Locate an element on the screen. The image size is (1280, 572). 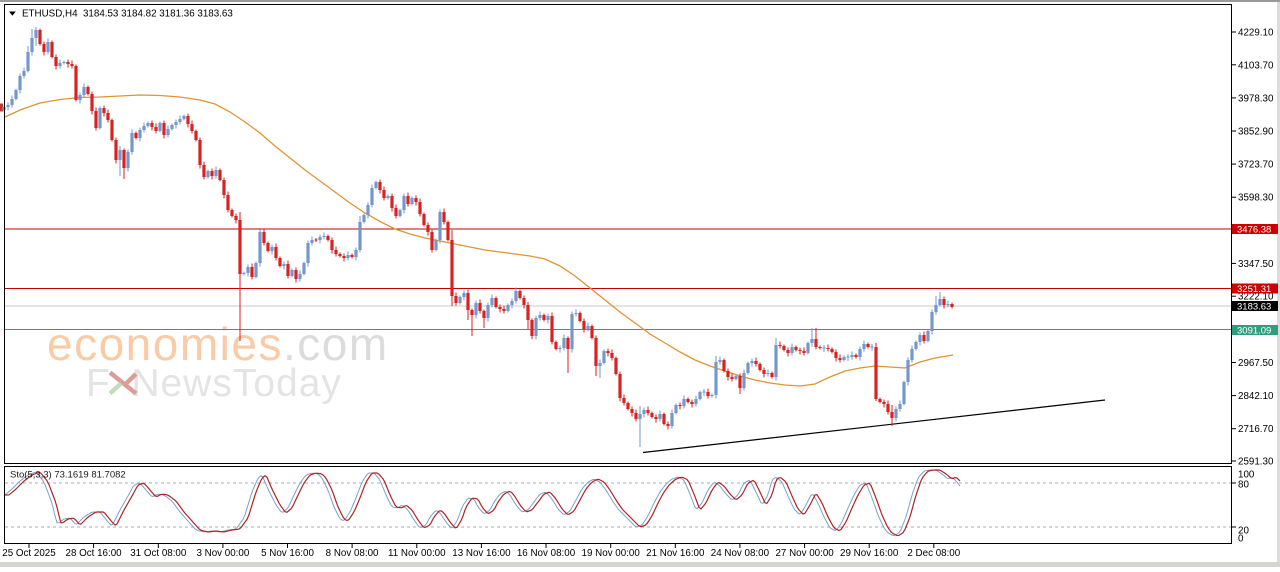
svg-text: 3347.50 is located at coordinates (1256, 264).